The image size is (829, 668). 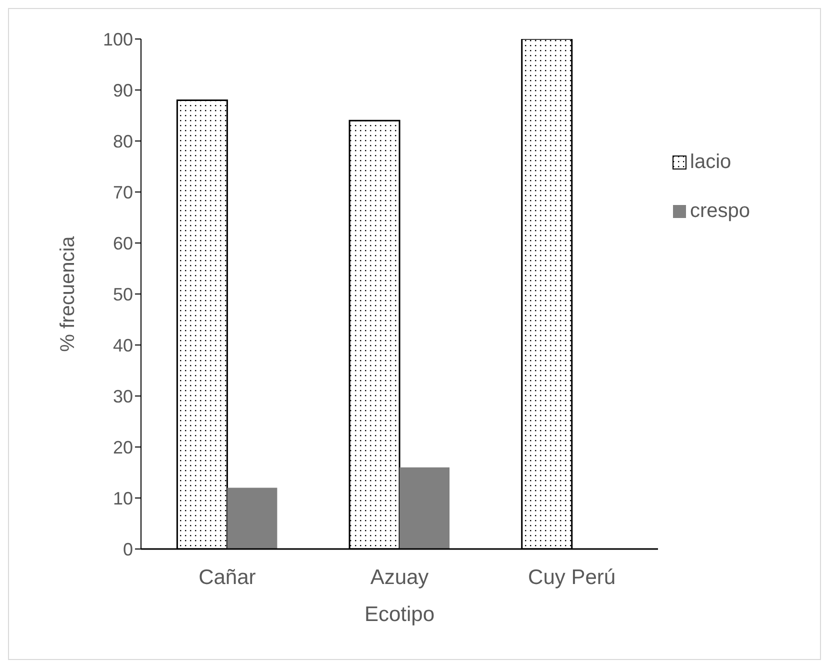 I want to click on y-tick-label: 30, so click(x=122, y=396).